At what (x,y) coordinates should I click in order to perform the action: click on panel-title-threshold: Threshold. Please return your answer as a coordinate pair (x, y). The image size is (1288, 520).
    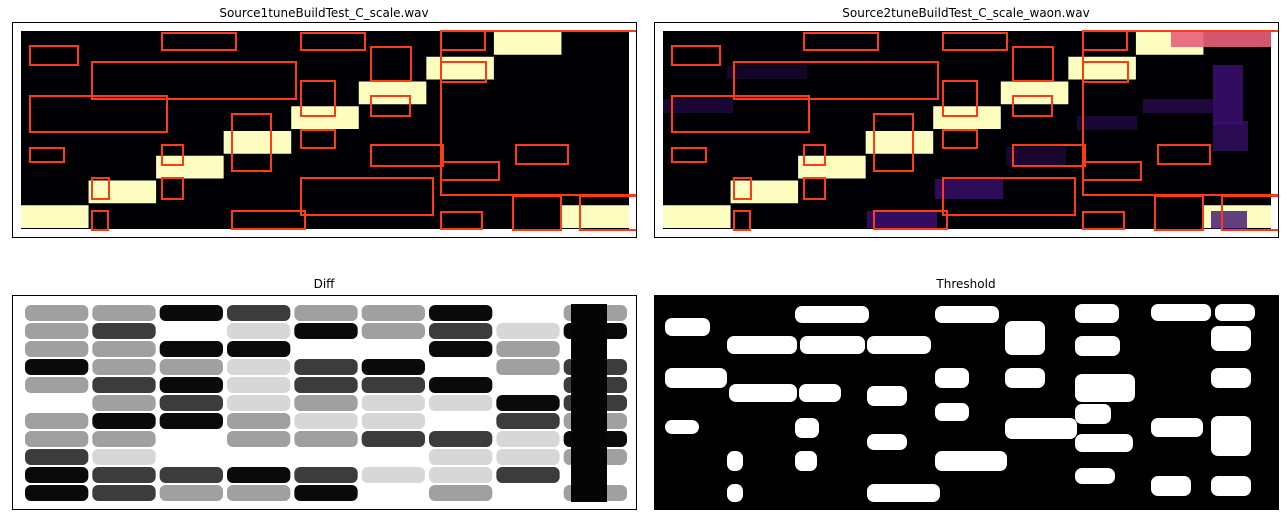
    Looking at the image, I should click on (966, 284).